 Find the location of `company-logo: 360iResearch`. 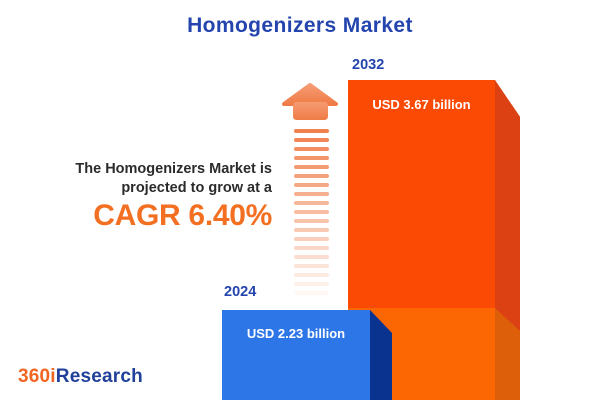

company-logo: 360iResearch is located at coordinates (80, 377).